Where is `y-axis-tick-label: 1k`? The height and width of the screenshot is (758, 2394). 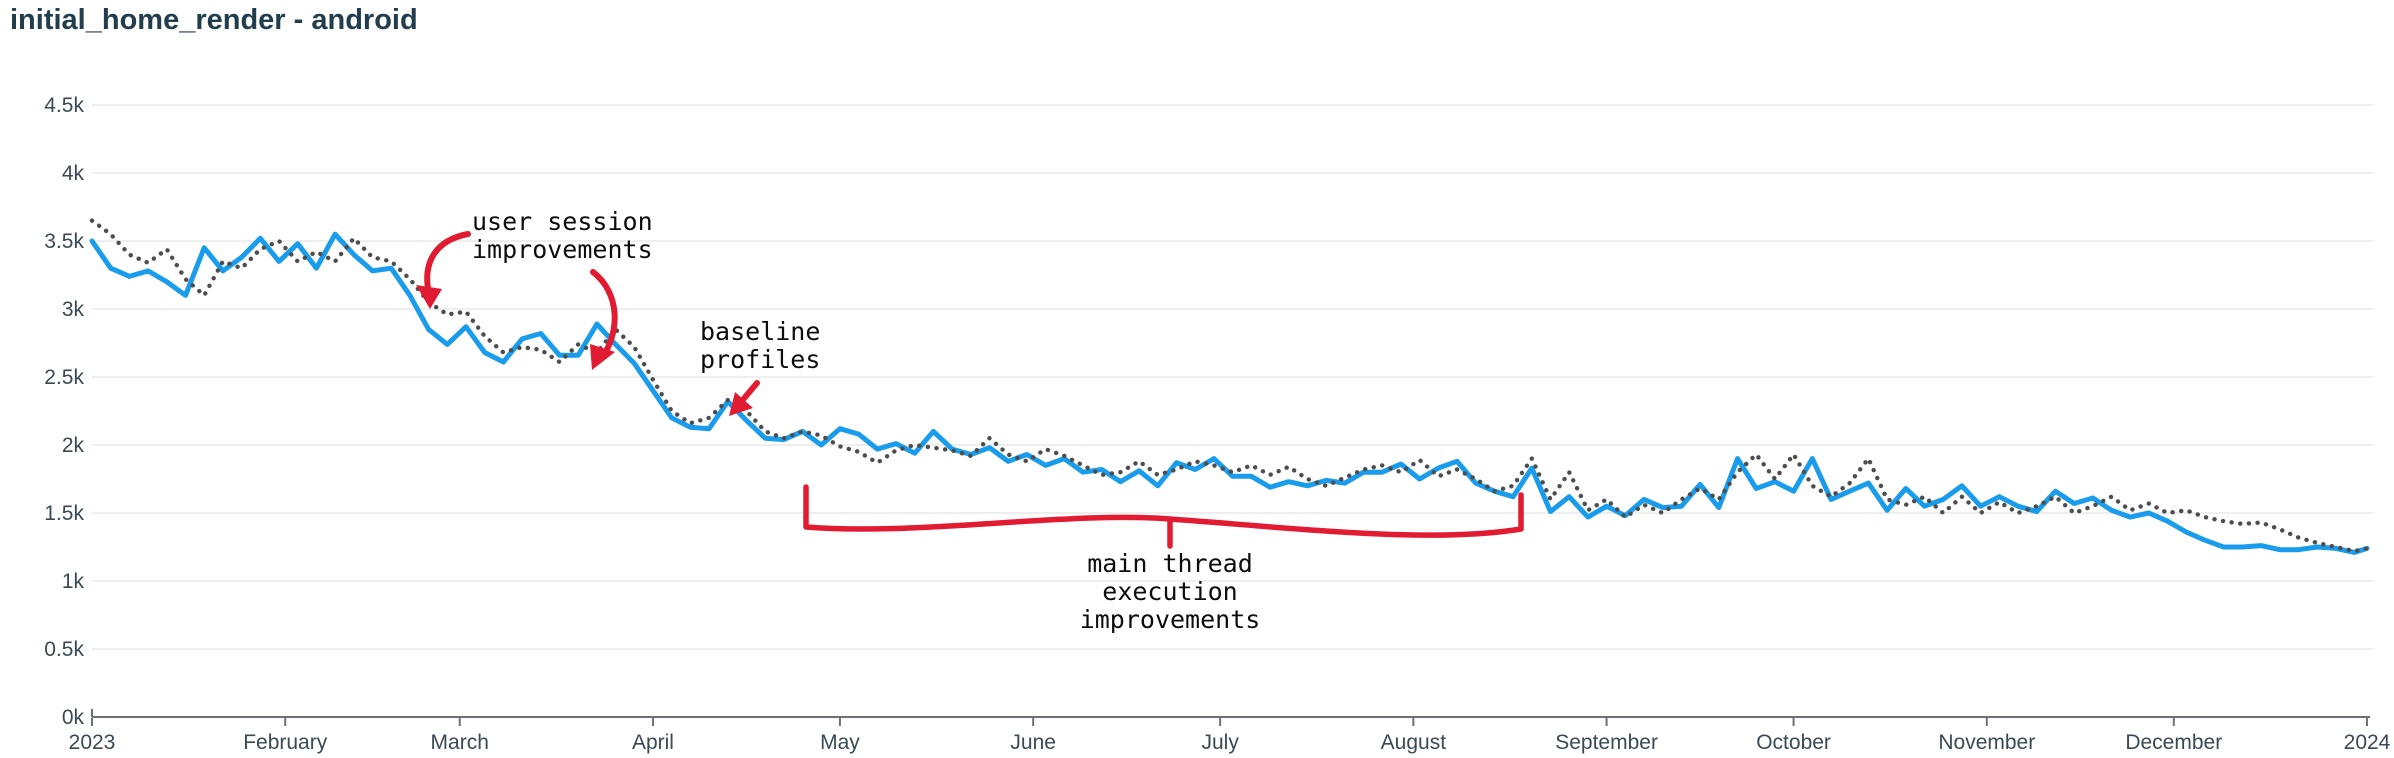
y-axis-tick-label: 1k is located at coordinates (73, 581).